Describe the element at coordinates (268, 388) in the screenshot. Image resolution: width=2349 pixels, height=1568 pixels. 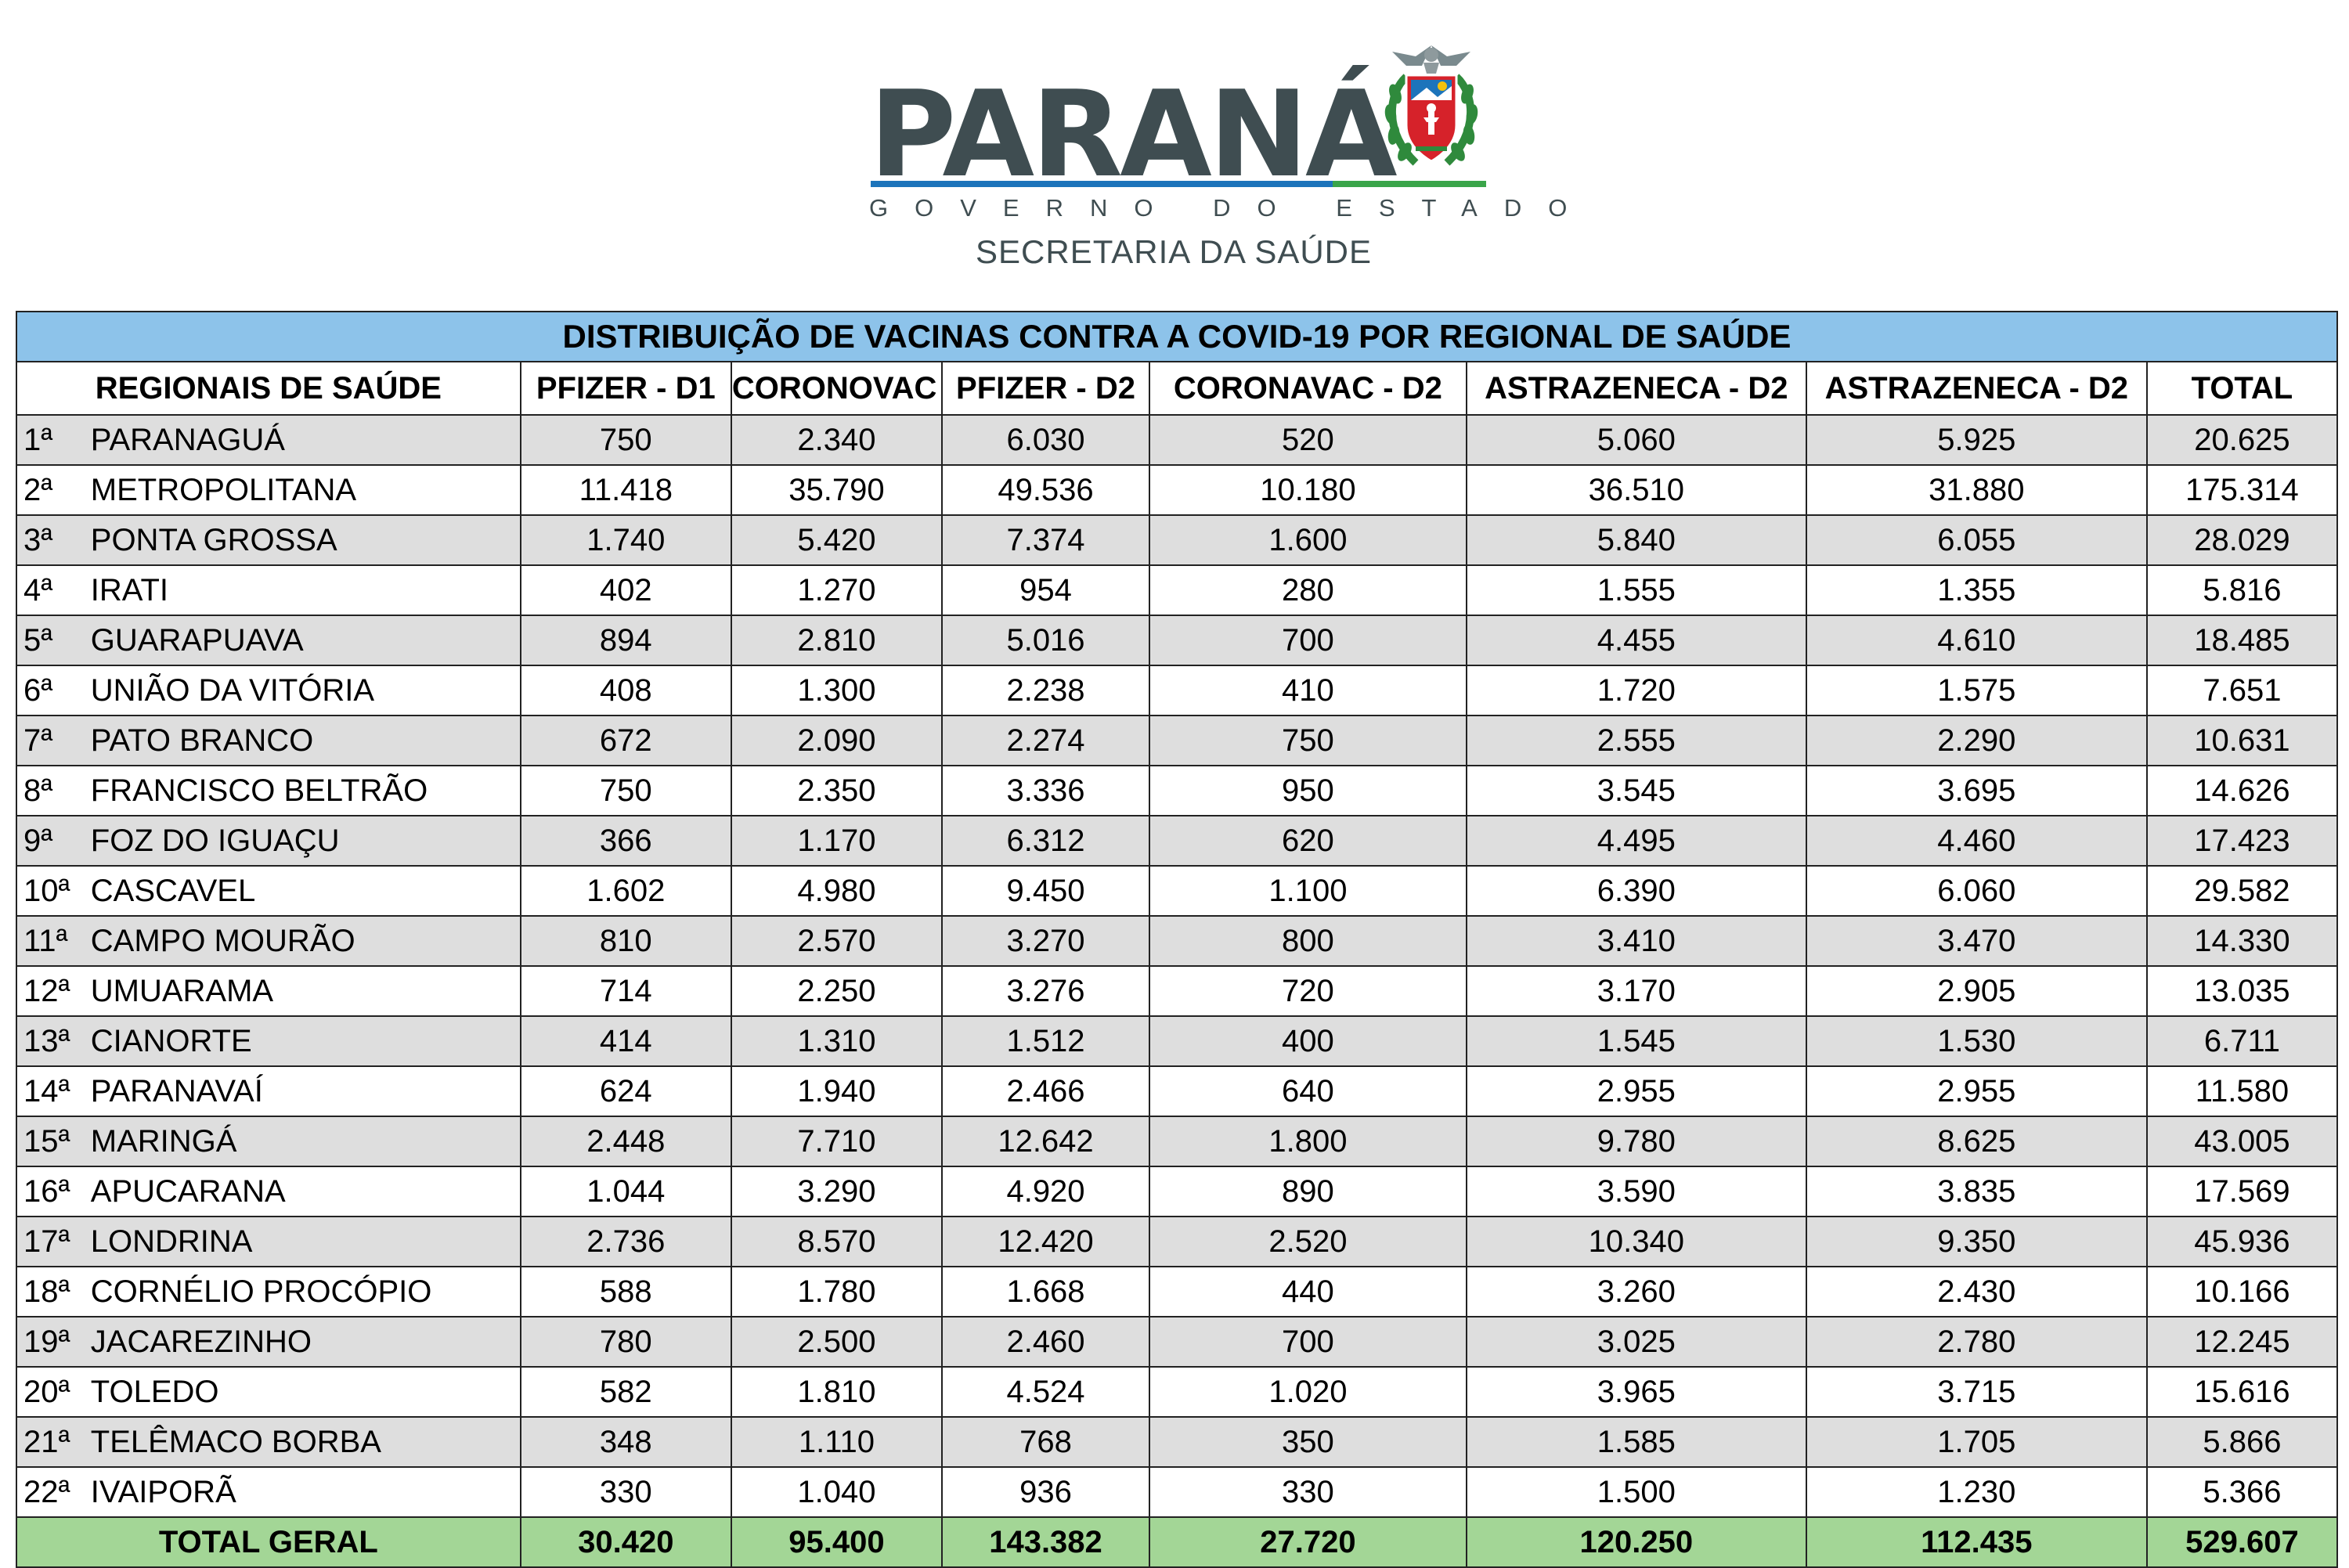
I see `column-header: REGIONAIS DE SAÚDE` at that location.